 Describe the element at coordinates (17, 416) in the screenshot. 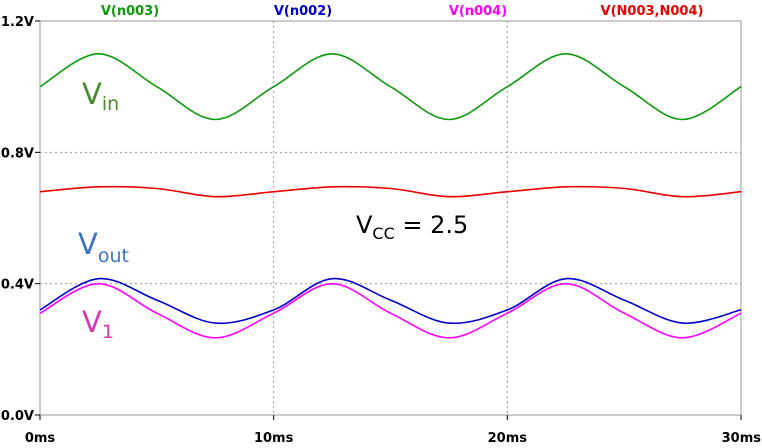

I see `y-tick-label: 0.0V` at that location.